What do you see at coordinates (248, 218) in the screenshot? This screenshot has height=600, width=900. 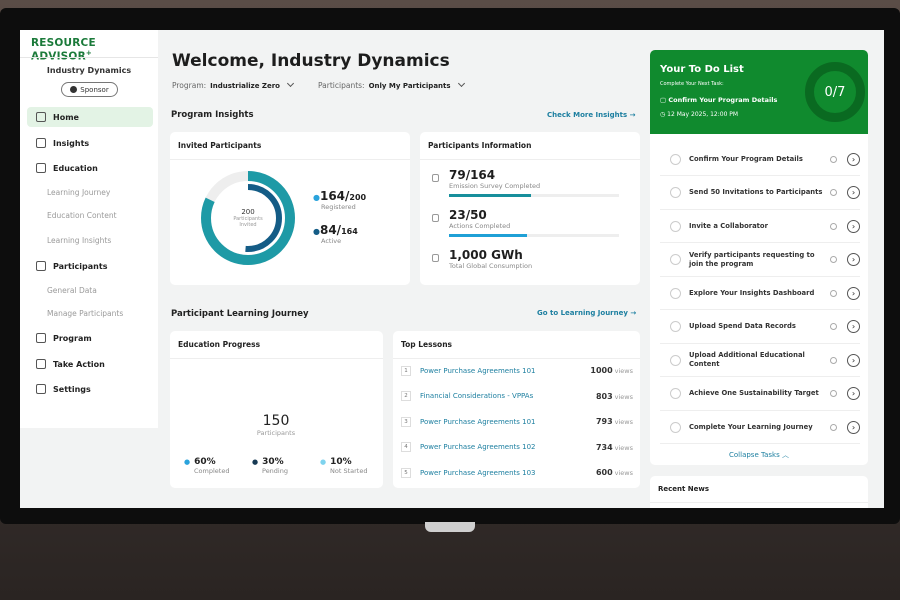 I see `active-arc` at bounding box center [248, 218].